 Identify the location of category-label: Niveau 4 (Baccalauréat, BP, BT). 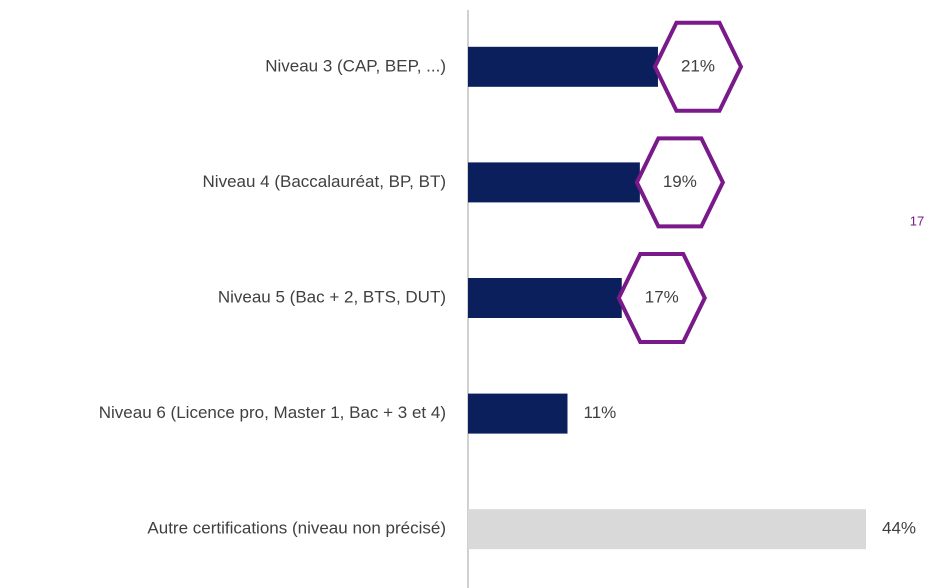
(324, 181).